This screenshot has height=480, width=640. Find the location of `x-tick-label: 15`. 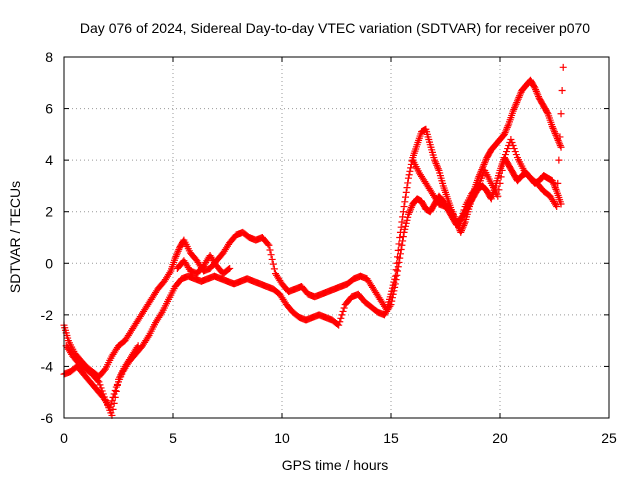

x-tick-label: 15 is located at coordinates (391, 438).